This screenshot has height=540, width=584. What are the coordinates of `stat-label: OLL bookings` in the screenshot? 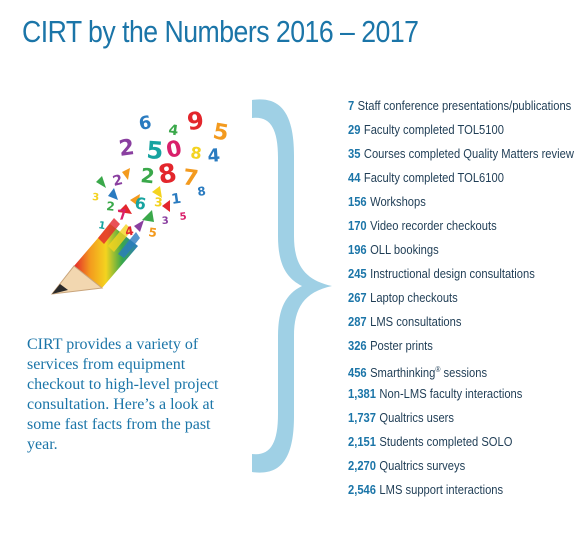 It's located at (404, 249).